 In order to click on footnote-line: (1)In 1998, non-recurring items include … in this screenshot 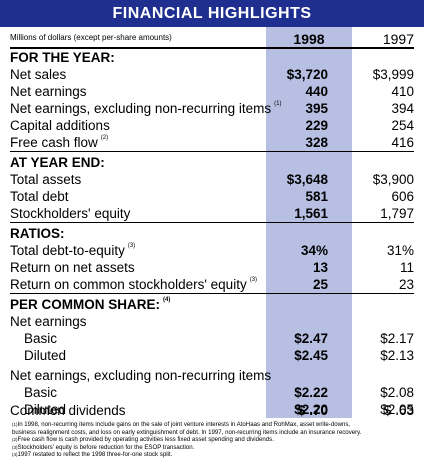, I will do `click(213, 425)`.